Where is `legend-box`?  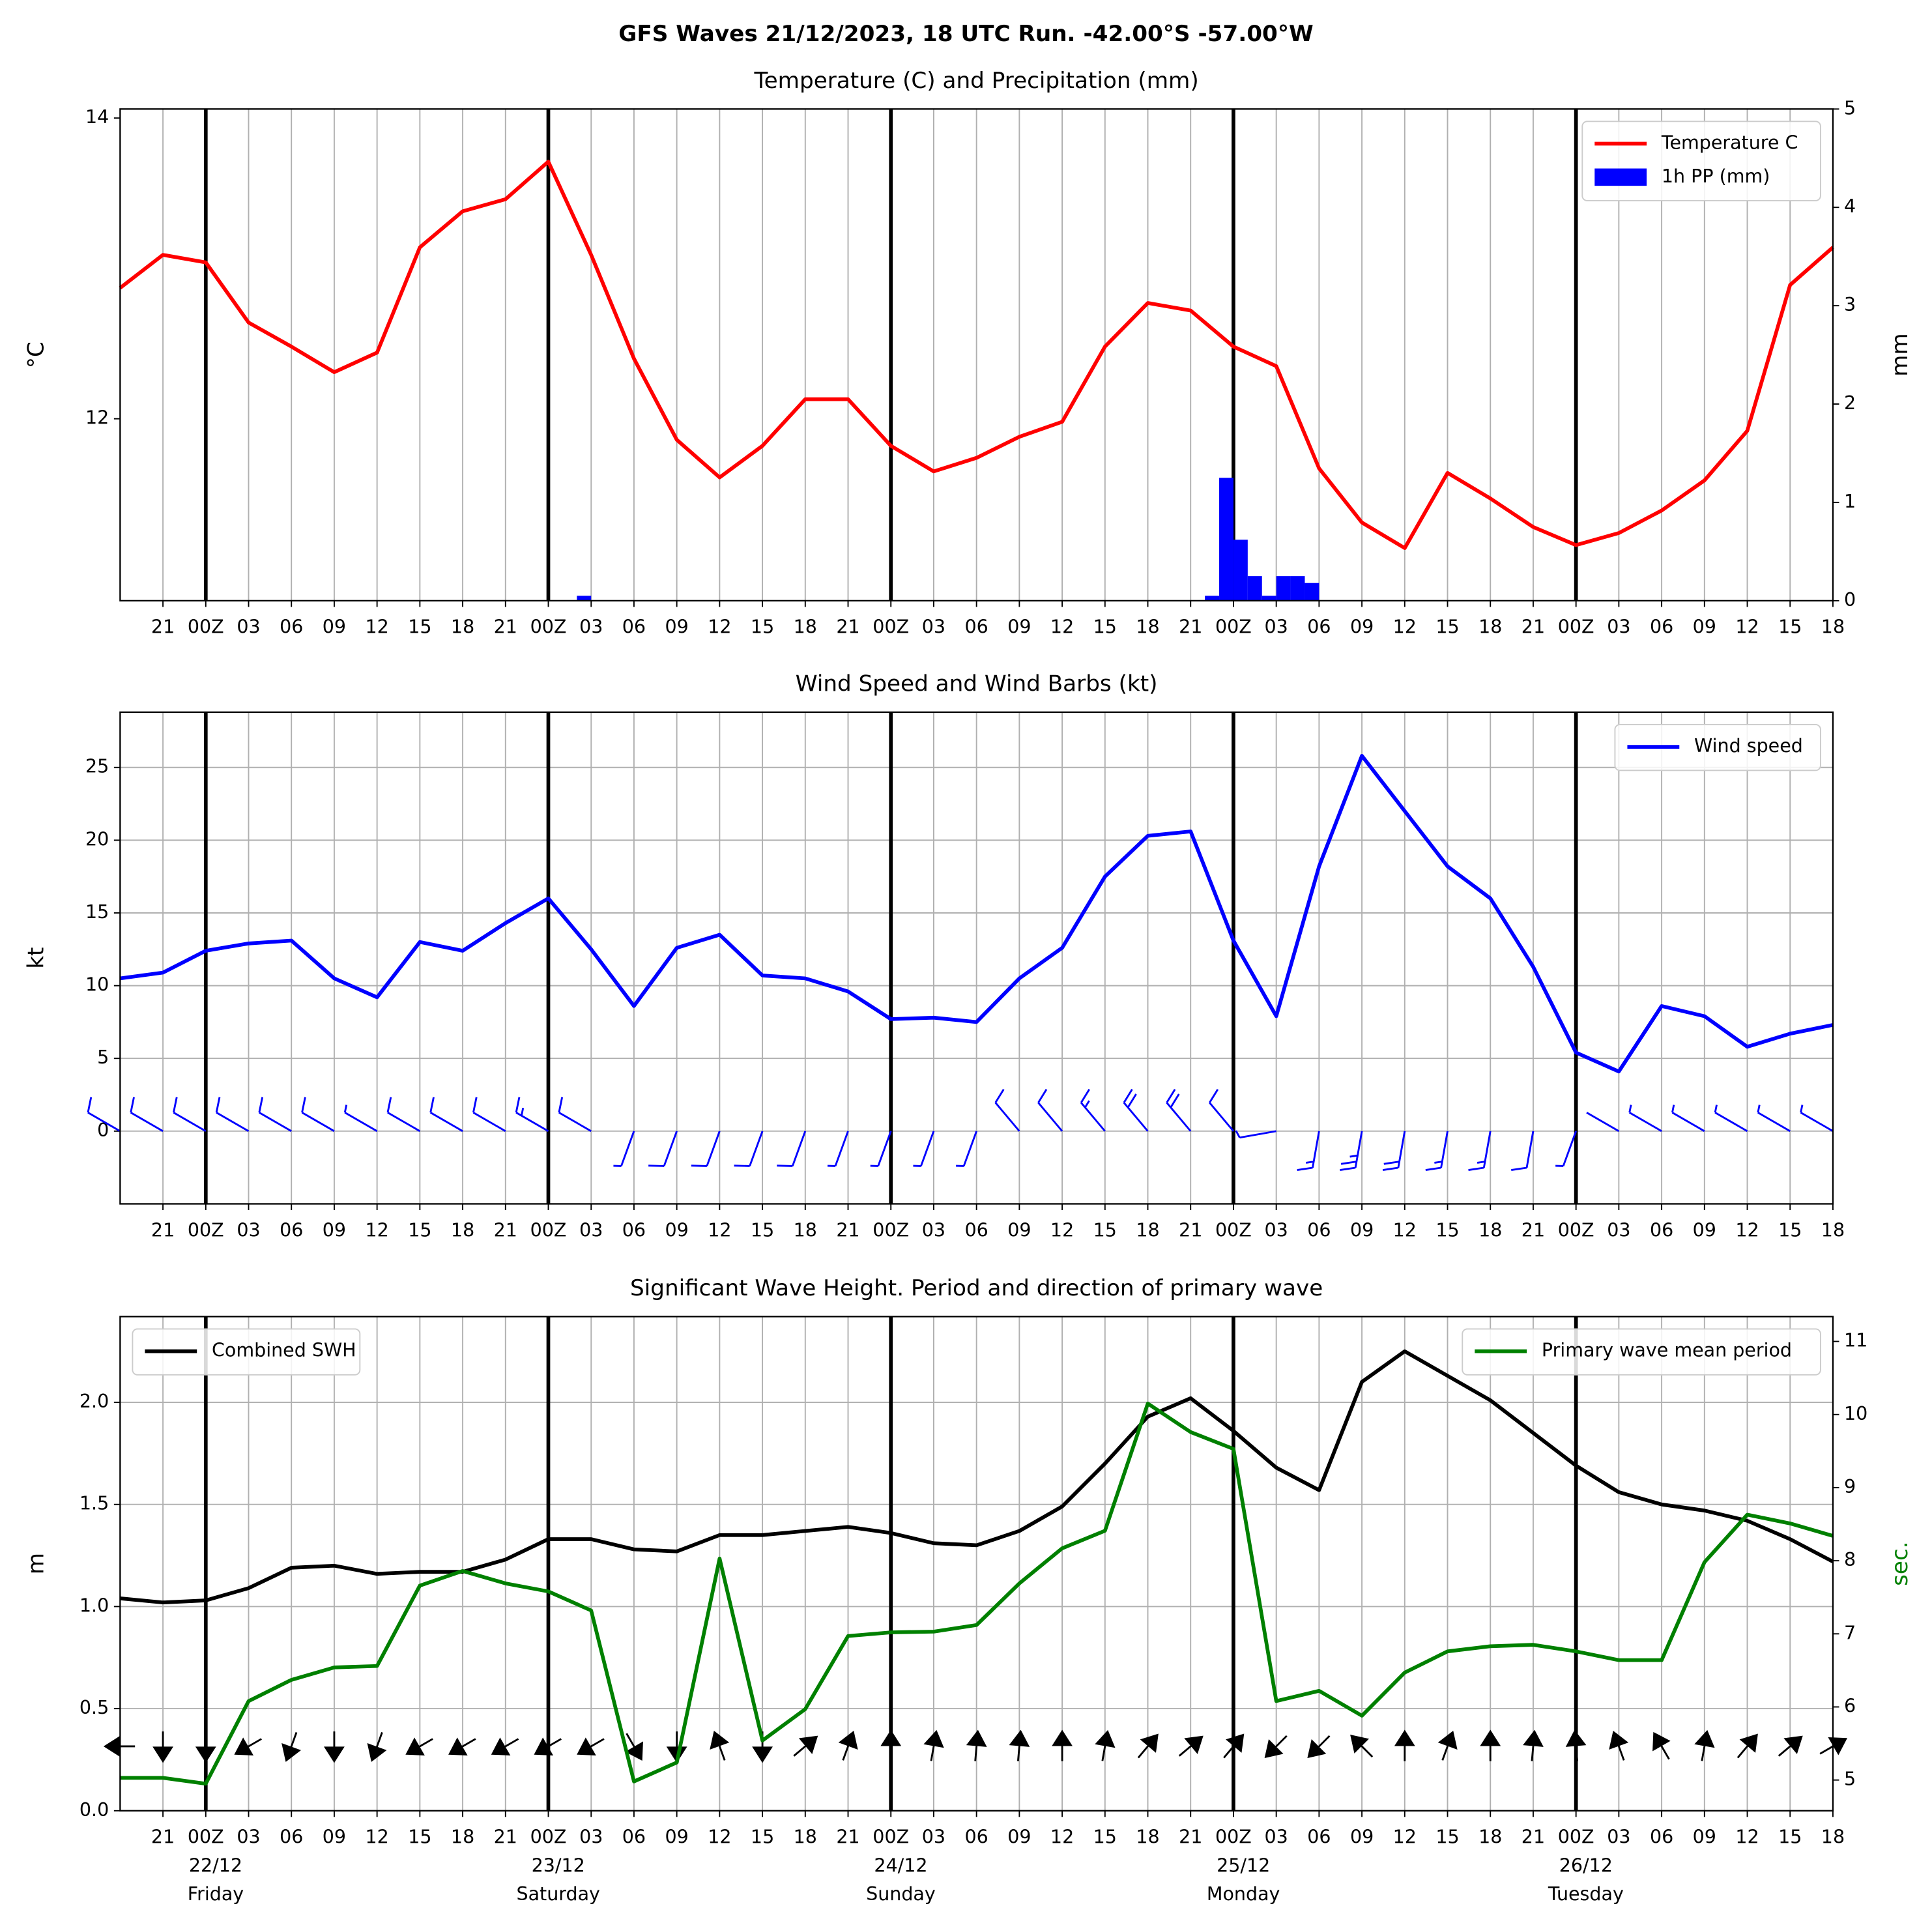
legend-box is located at coordinates (1717, 747).